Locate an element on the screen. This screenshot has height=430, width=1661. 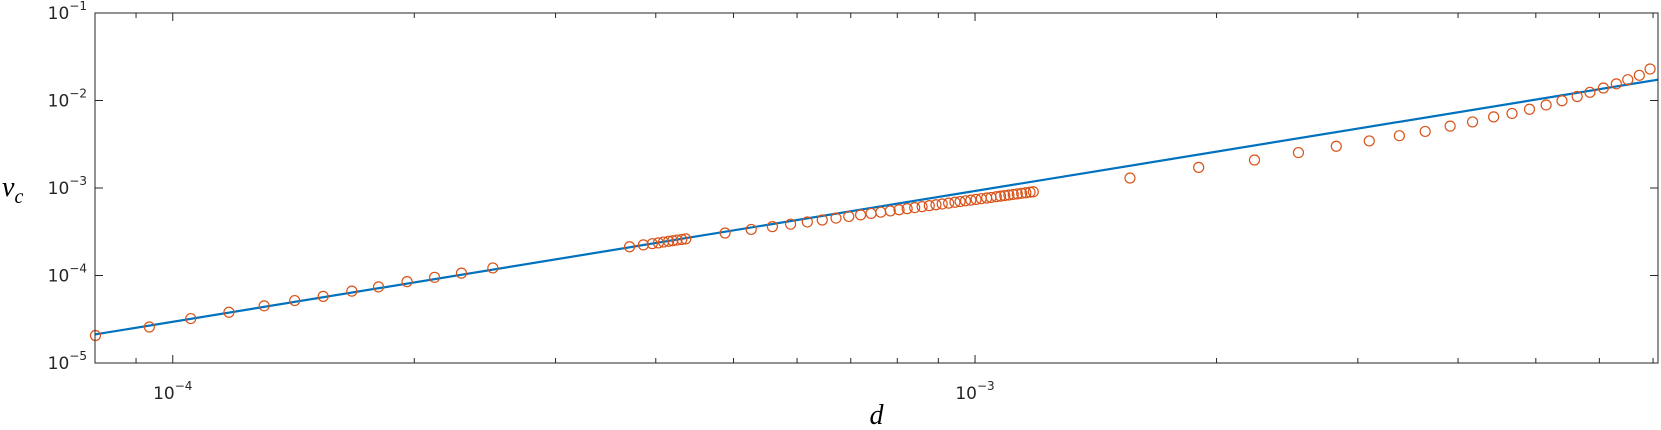
x-axis-label: d is located at coordinates (877, 415).